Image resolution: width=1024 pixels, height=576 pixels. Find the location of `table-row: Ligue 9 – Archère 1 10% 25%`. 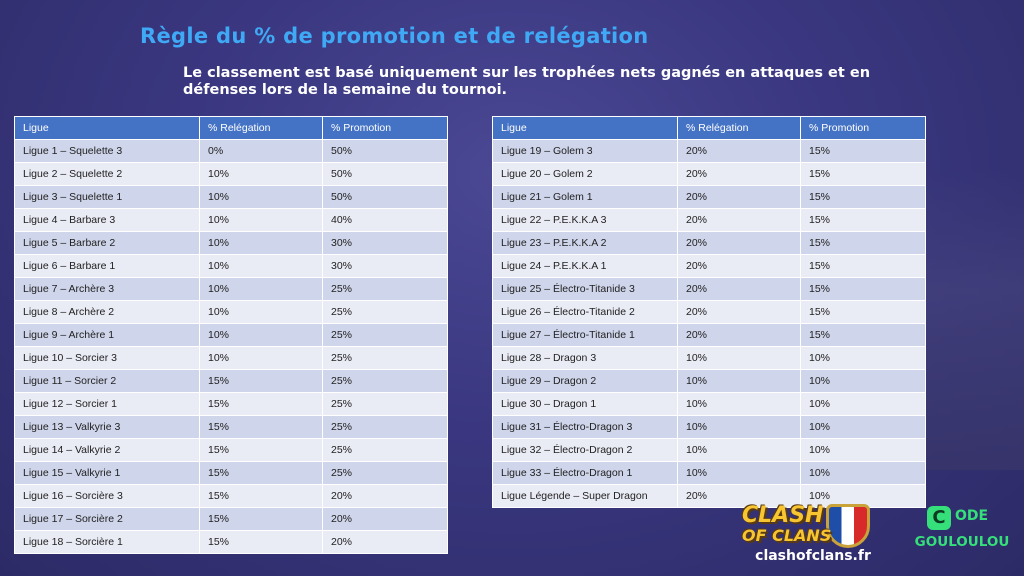

table-row: Ligue 9 – Archère 1 10% 25% is located at coordinates (231, 335).